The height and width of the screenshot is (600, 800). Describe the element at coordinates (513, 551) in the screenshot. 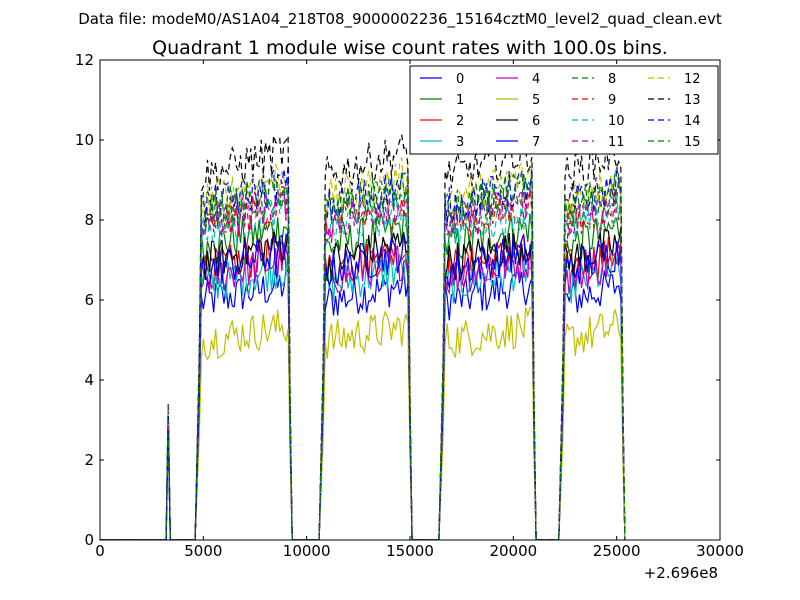

I see `x-tick-label: 20000` at that location.